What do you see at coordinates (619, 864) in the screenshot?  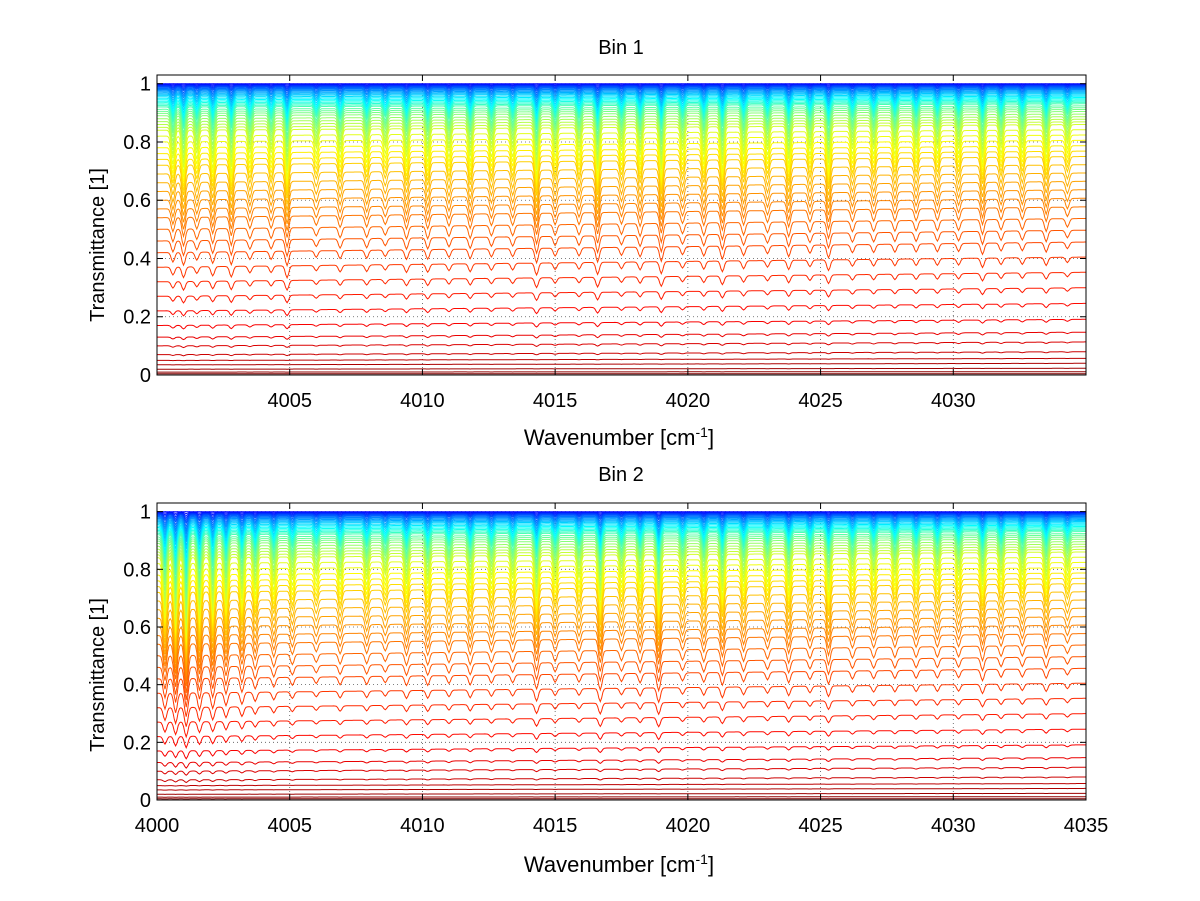 I see `bin-2-xlabel: Wavenumber [cm-1]` at bounding box center [619, 864].